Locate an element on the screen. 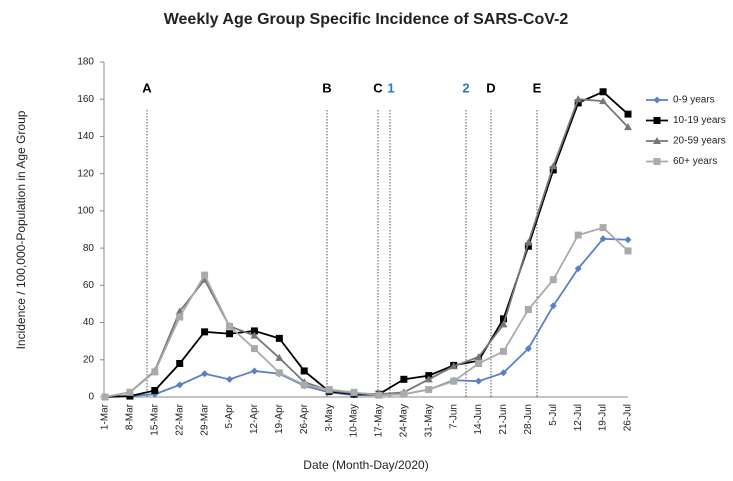 This screenshot has height=481, width=733. x-tick-label: 31-May is located at coordinates (428, 420).